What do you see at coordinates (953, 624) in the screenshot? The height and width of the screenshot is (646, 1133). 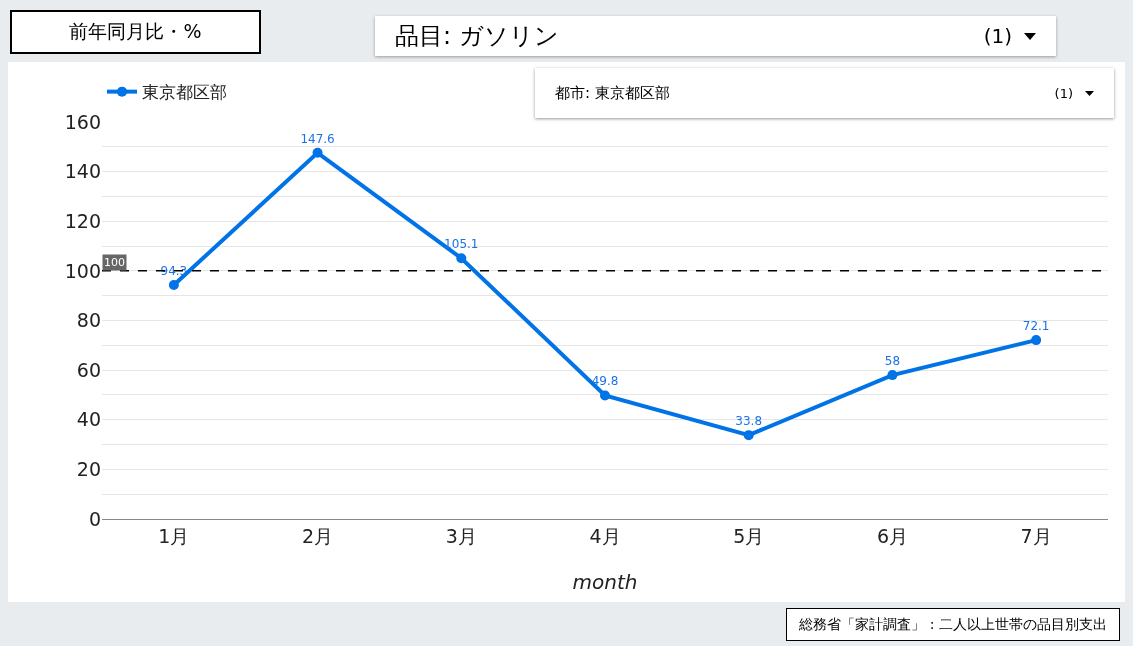 I see `text: 総務省「家計調査」 : 二人以上世帯の品目別支出` at bounding box center [953, 624].